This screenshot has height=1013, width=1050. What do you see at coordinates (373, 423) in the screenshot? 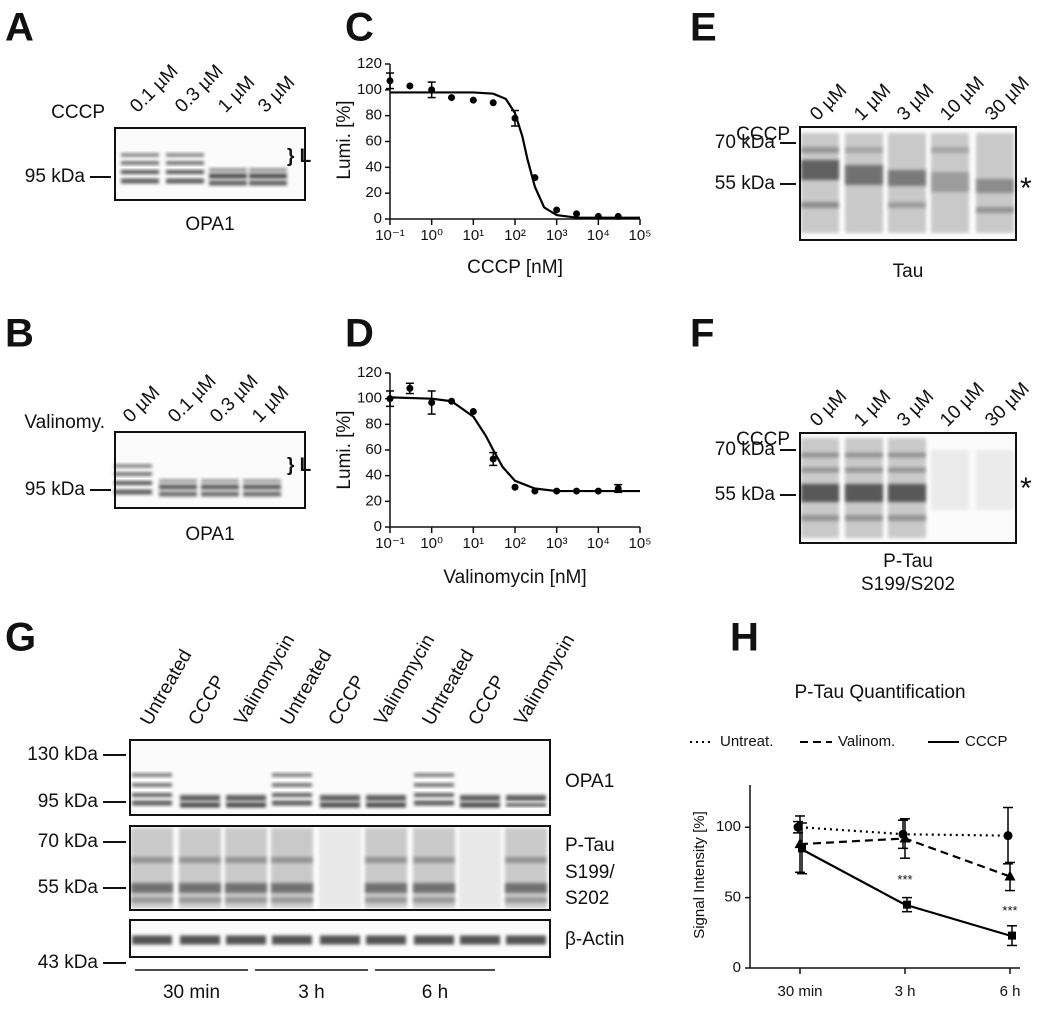
I see `y-tick-label: 80` at bounding box center [373, 423].